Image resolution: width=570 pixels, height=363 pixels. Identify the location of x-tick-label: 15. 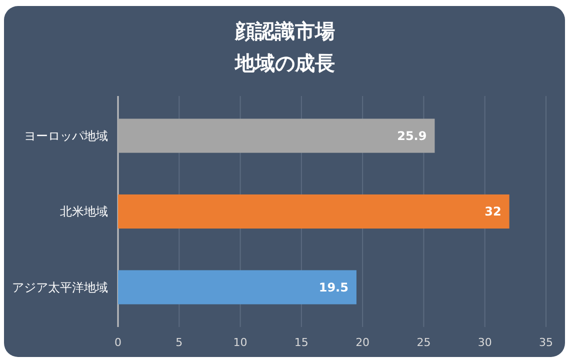
(301, 342).